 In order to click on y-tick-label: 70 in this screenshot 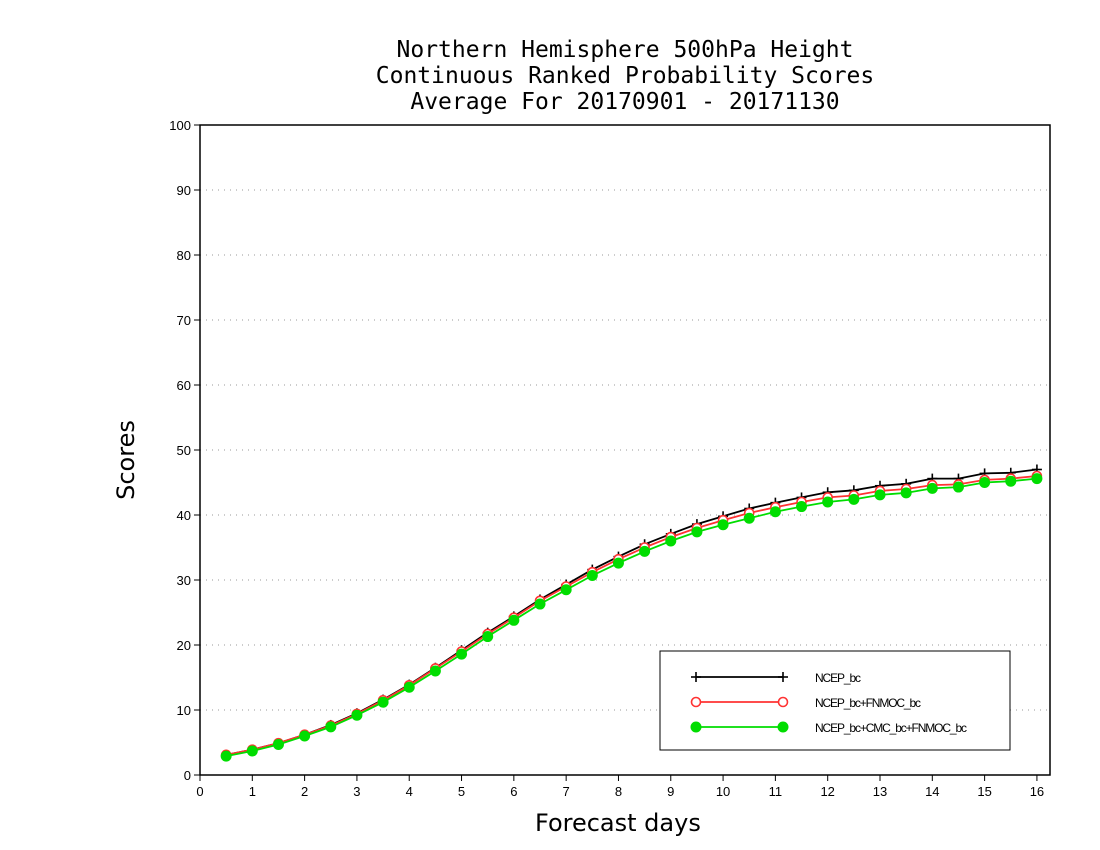, I will do `click(184, 320)`.